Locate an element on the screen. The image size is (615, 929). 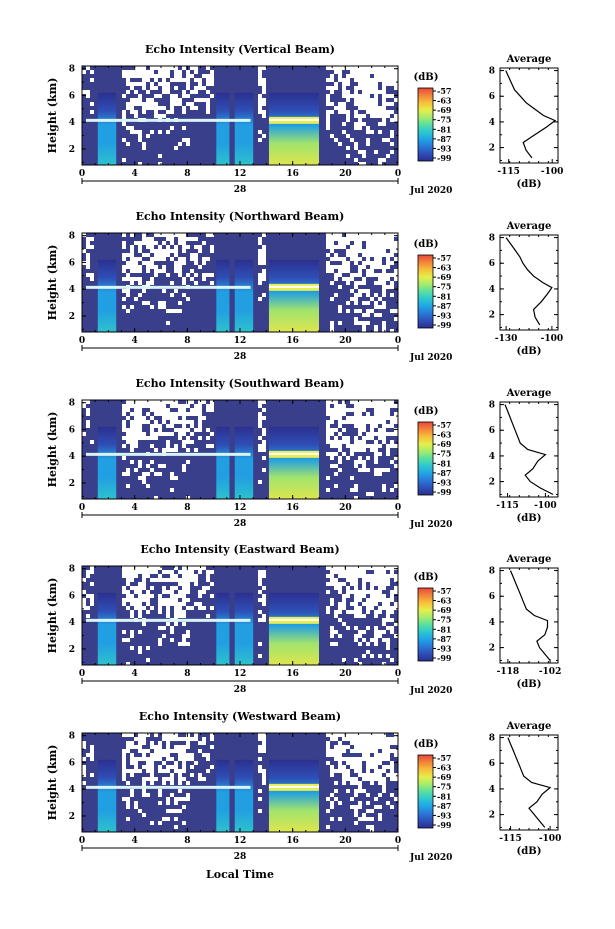
avg-y-tick-label: 4 is located at coordinates (492, 290).